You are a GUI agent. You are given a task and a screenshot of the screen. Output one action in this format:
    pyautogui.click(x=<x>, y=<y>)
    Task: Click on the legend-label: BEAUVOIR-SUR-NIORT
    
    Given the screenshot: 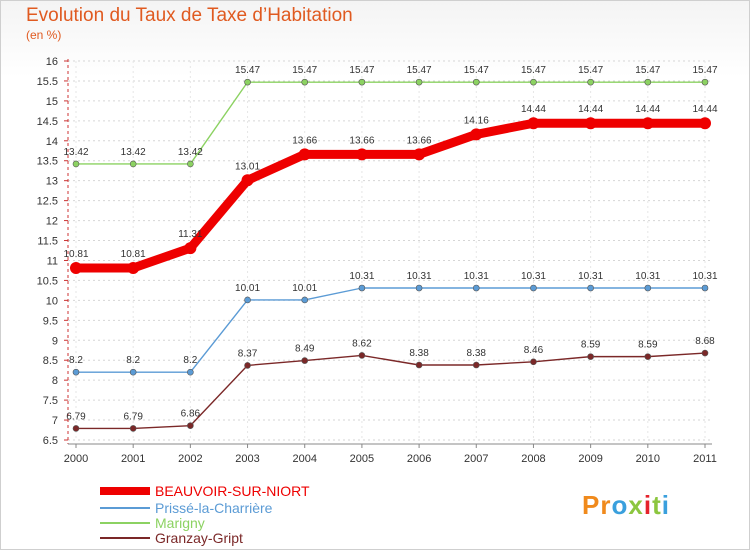 What is the action you would take?
    pyautogui.click(x=232, y=491)
    